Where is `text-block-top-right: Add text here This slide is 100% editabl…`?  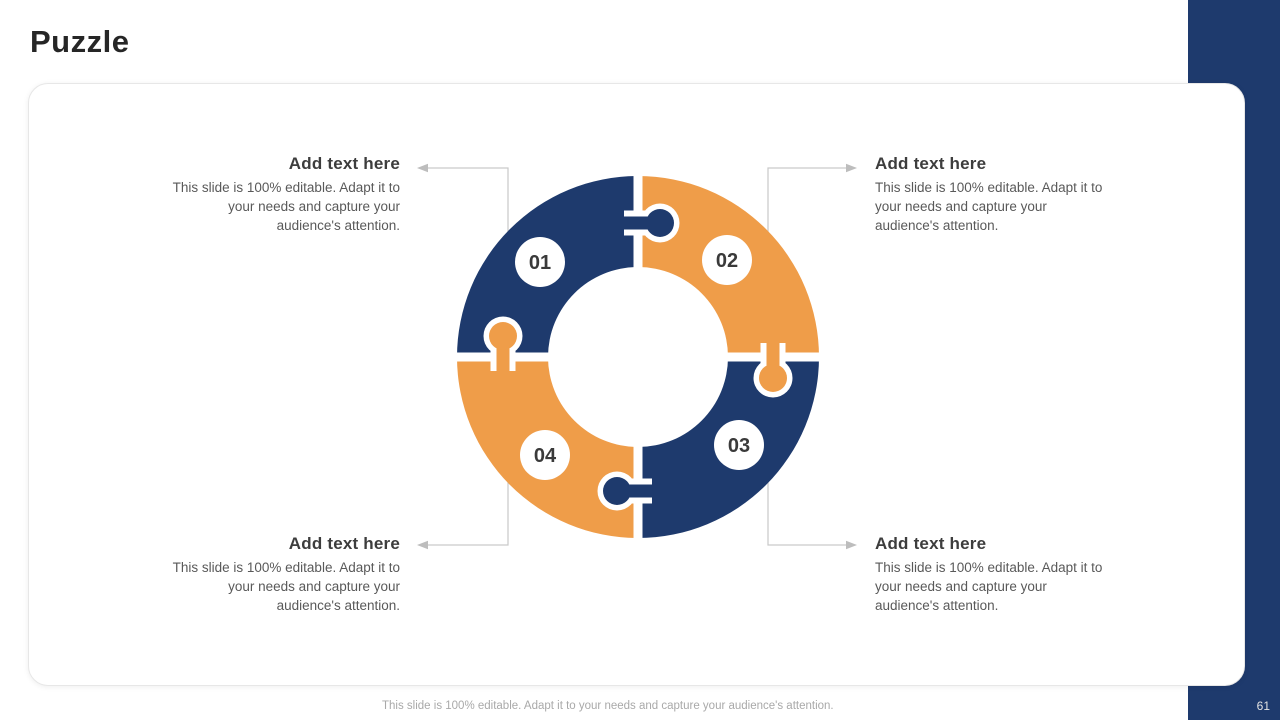
text-block-top-right: Add text here This slide is 100% editabl… is located at coordinates (993, 195).